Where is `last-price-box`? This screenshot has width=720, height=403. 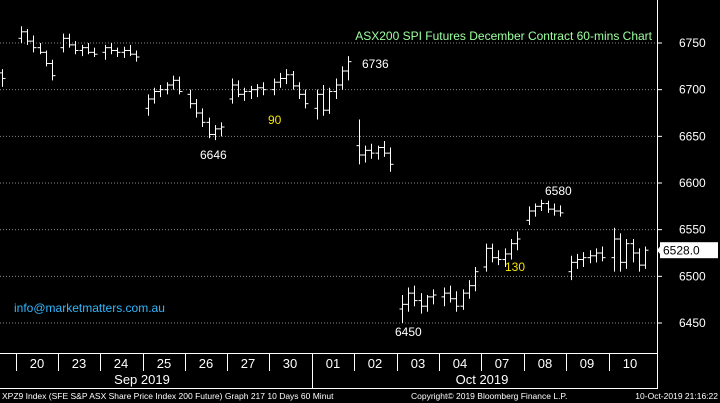 last-price-box is located at coordinates (689, 250).